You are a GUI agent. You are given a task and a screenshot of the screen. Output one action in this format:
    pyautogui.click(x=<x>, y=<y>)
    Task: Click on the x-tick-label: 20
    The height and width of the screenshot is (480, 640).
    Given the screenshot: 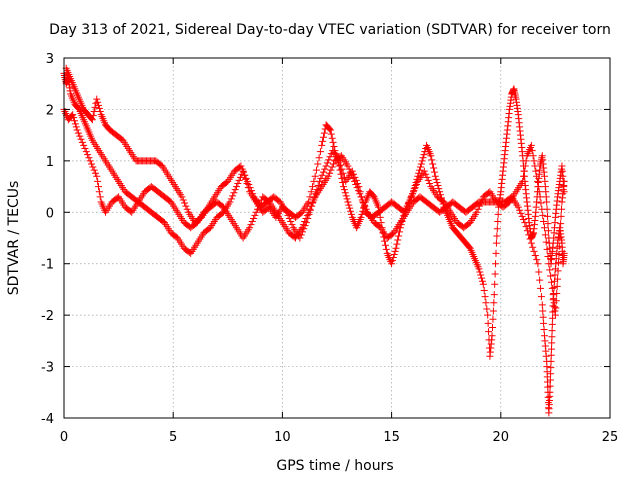 What is the action you would take?
    pyautogui.click(x=501, y=437)
    